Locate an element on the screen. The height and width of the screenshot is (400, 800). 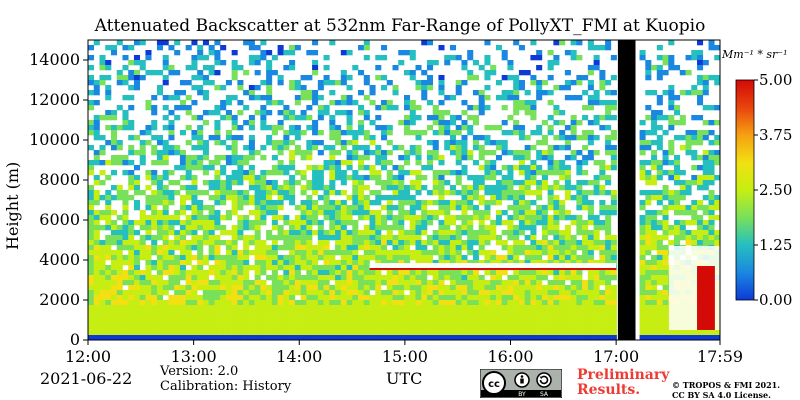
cc-license-badge: cc BY SA is located at coordinates (521, 383).